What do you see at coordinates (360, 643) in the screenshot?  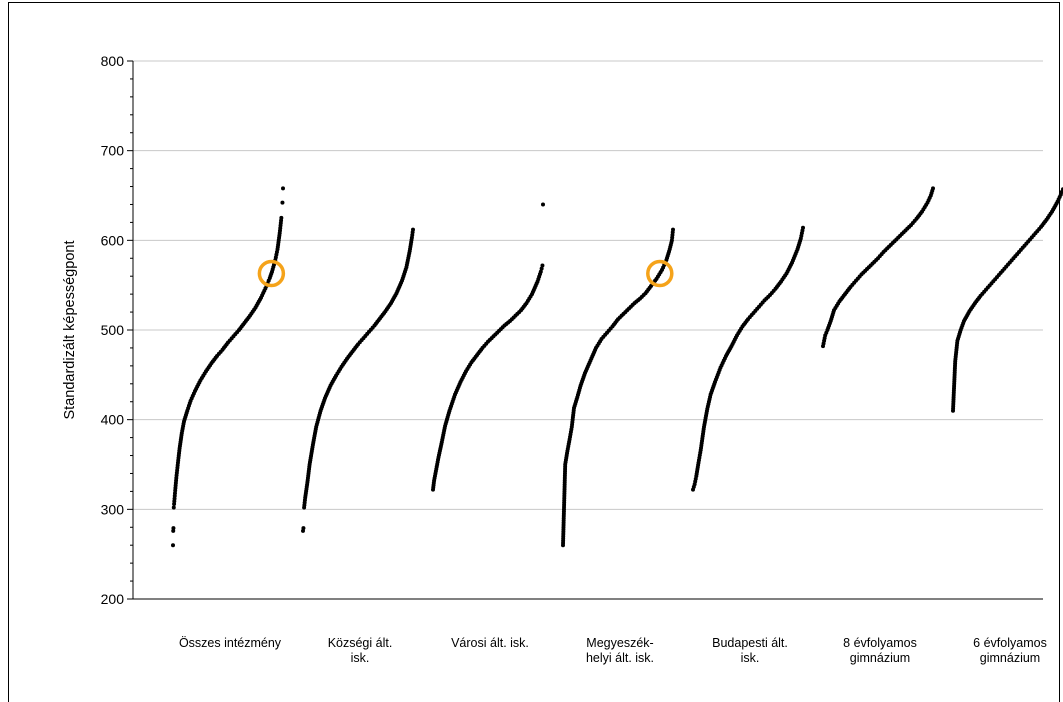 I see `category-label: Községi ált.` at bounding box center [360, 643].